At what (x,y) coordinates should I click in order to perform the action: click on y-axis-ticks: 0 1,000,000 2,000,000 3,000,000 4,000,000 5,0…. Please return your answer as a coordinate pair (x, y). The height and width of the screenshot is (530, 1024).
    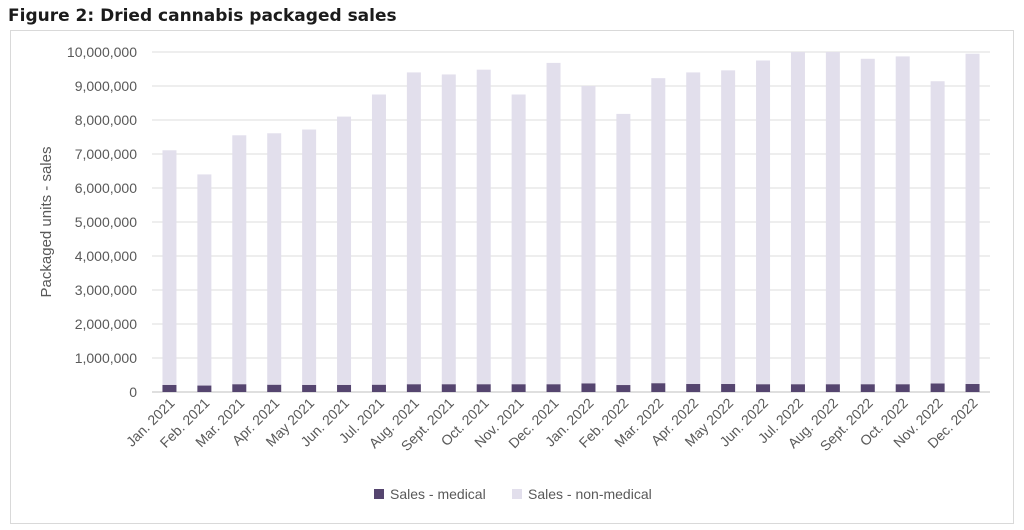
    Looking at the image, I should click on (102, 222).